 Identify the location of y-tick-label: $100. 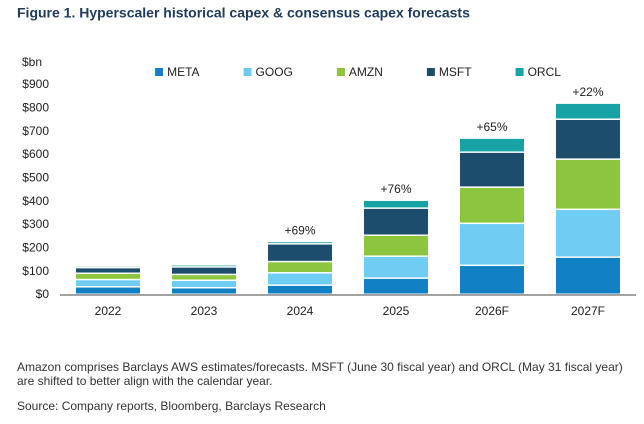
(35, 271).